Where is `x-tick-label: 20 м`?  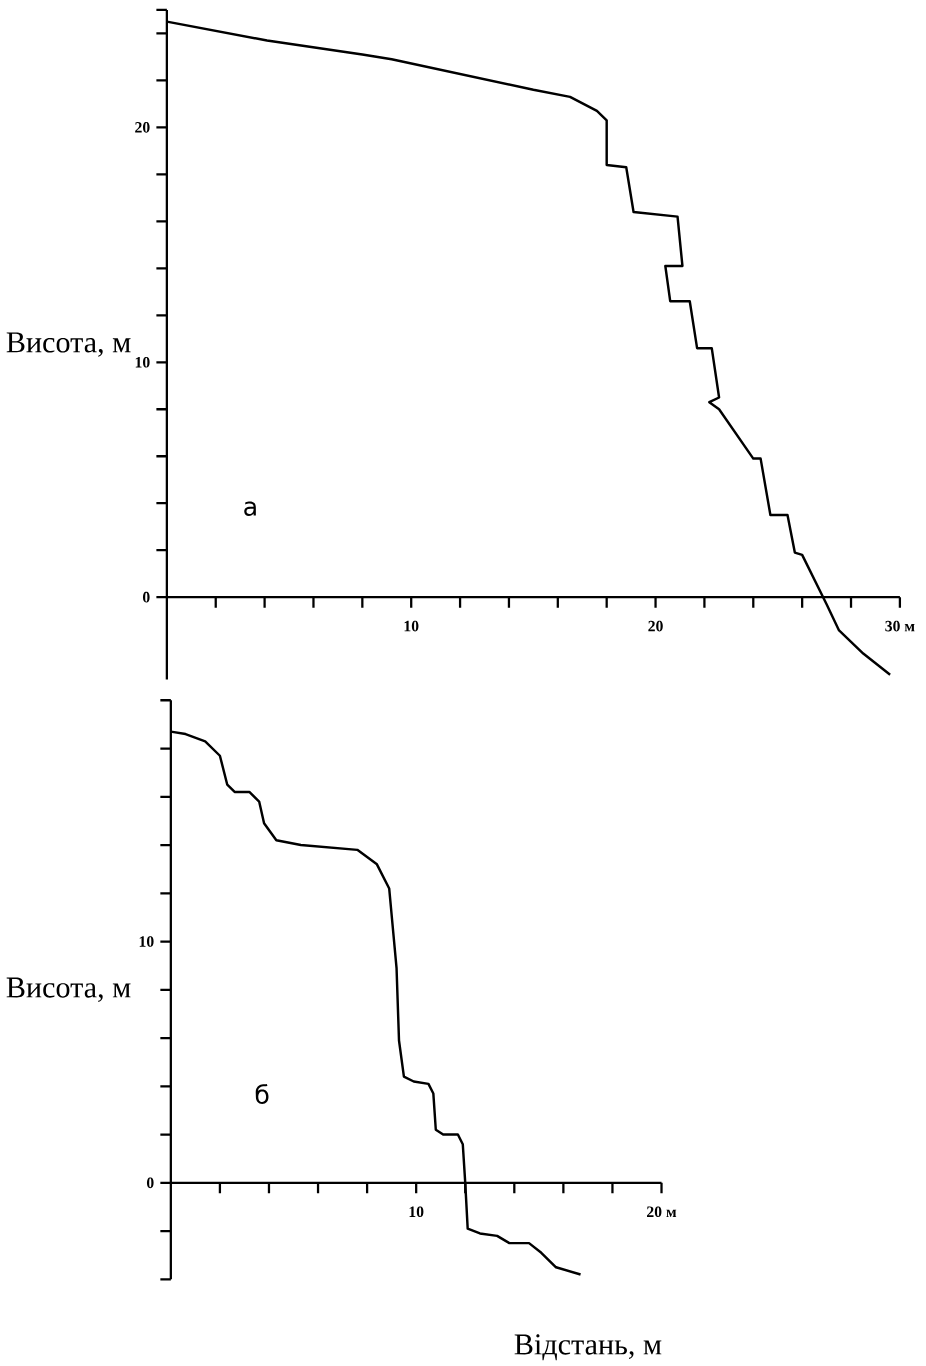 x-tick-label: 20 м is located at coordinates (662, 1212).